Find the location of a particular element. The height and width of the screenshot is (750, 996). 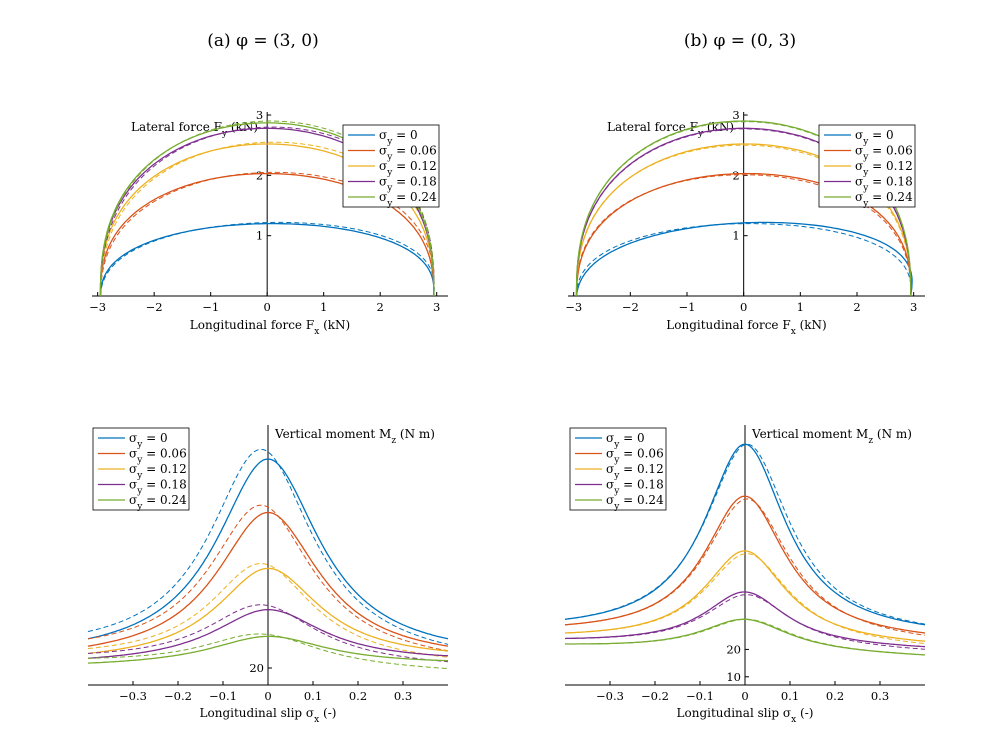

title-left: (a) φ = (3, 0) is located at coordinates (262, 41).